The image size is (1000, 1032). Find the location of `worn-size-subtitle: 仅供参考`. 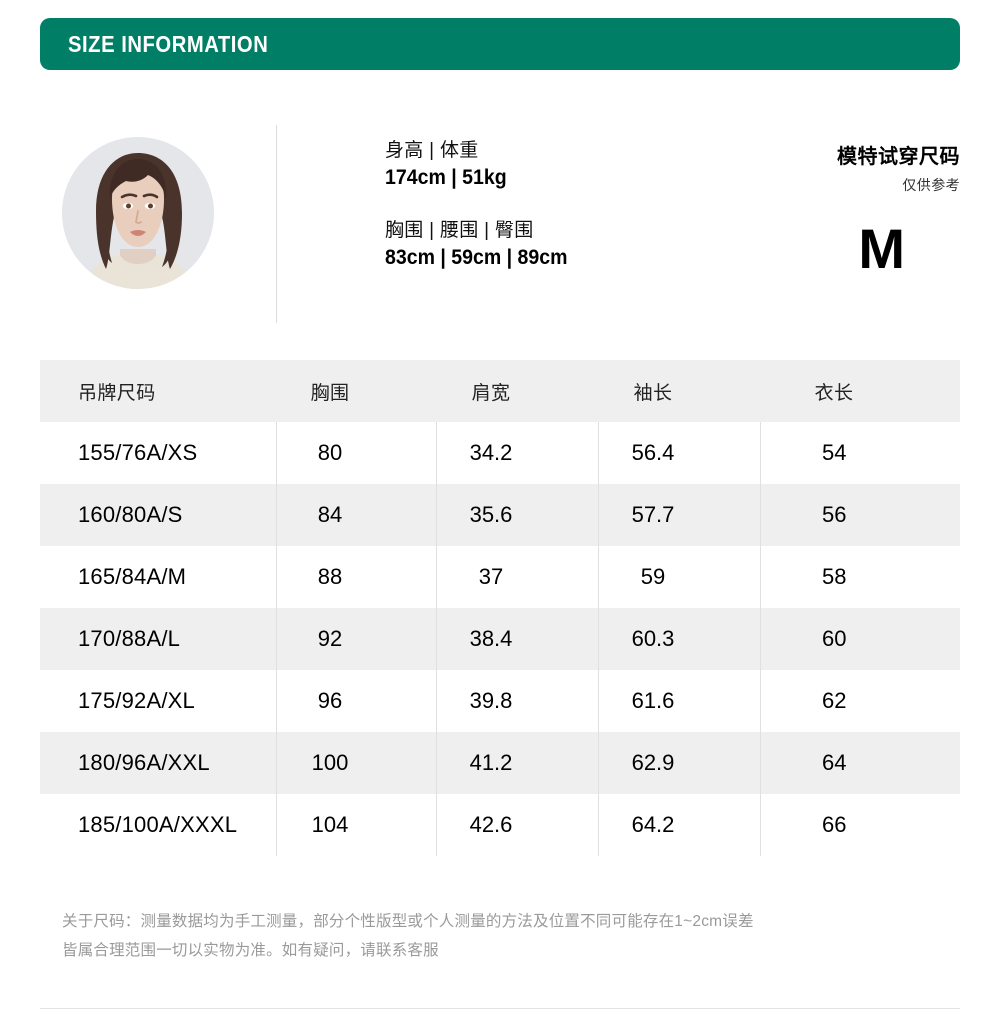

worn-size-subtitle: 仅供参考 is located at coordinates (931, 185).